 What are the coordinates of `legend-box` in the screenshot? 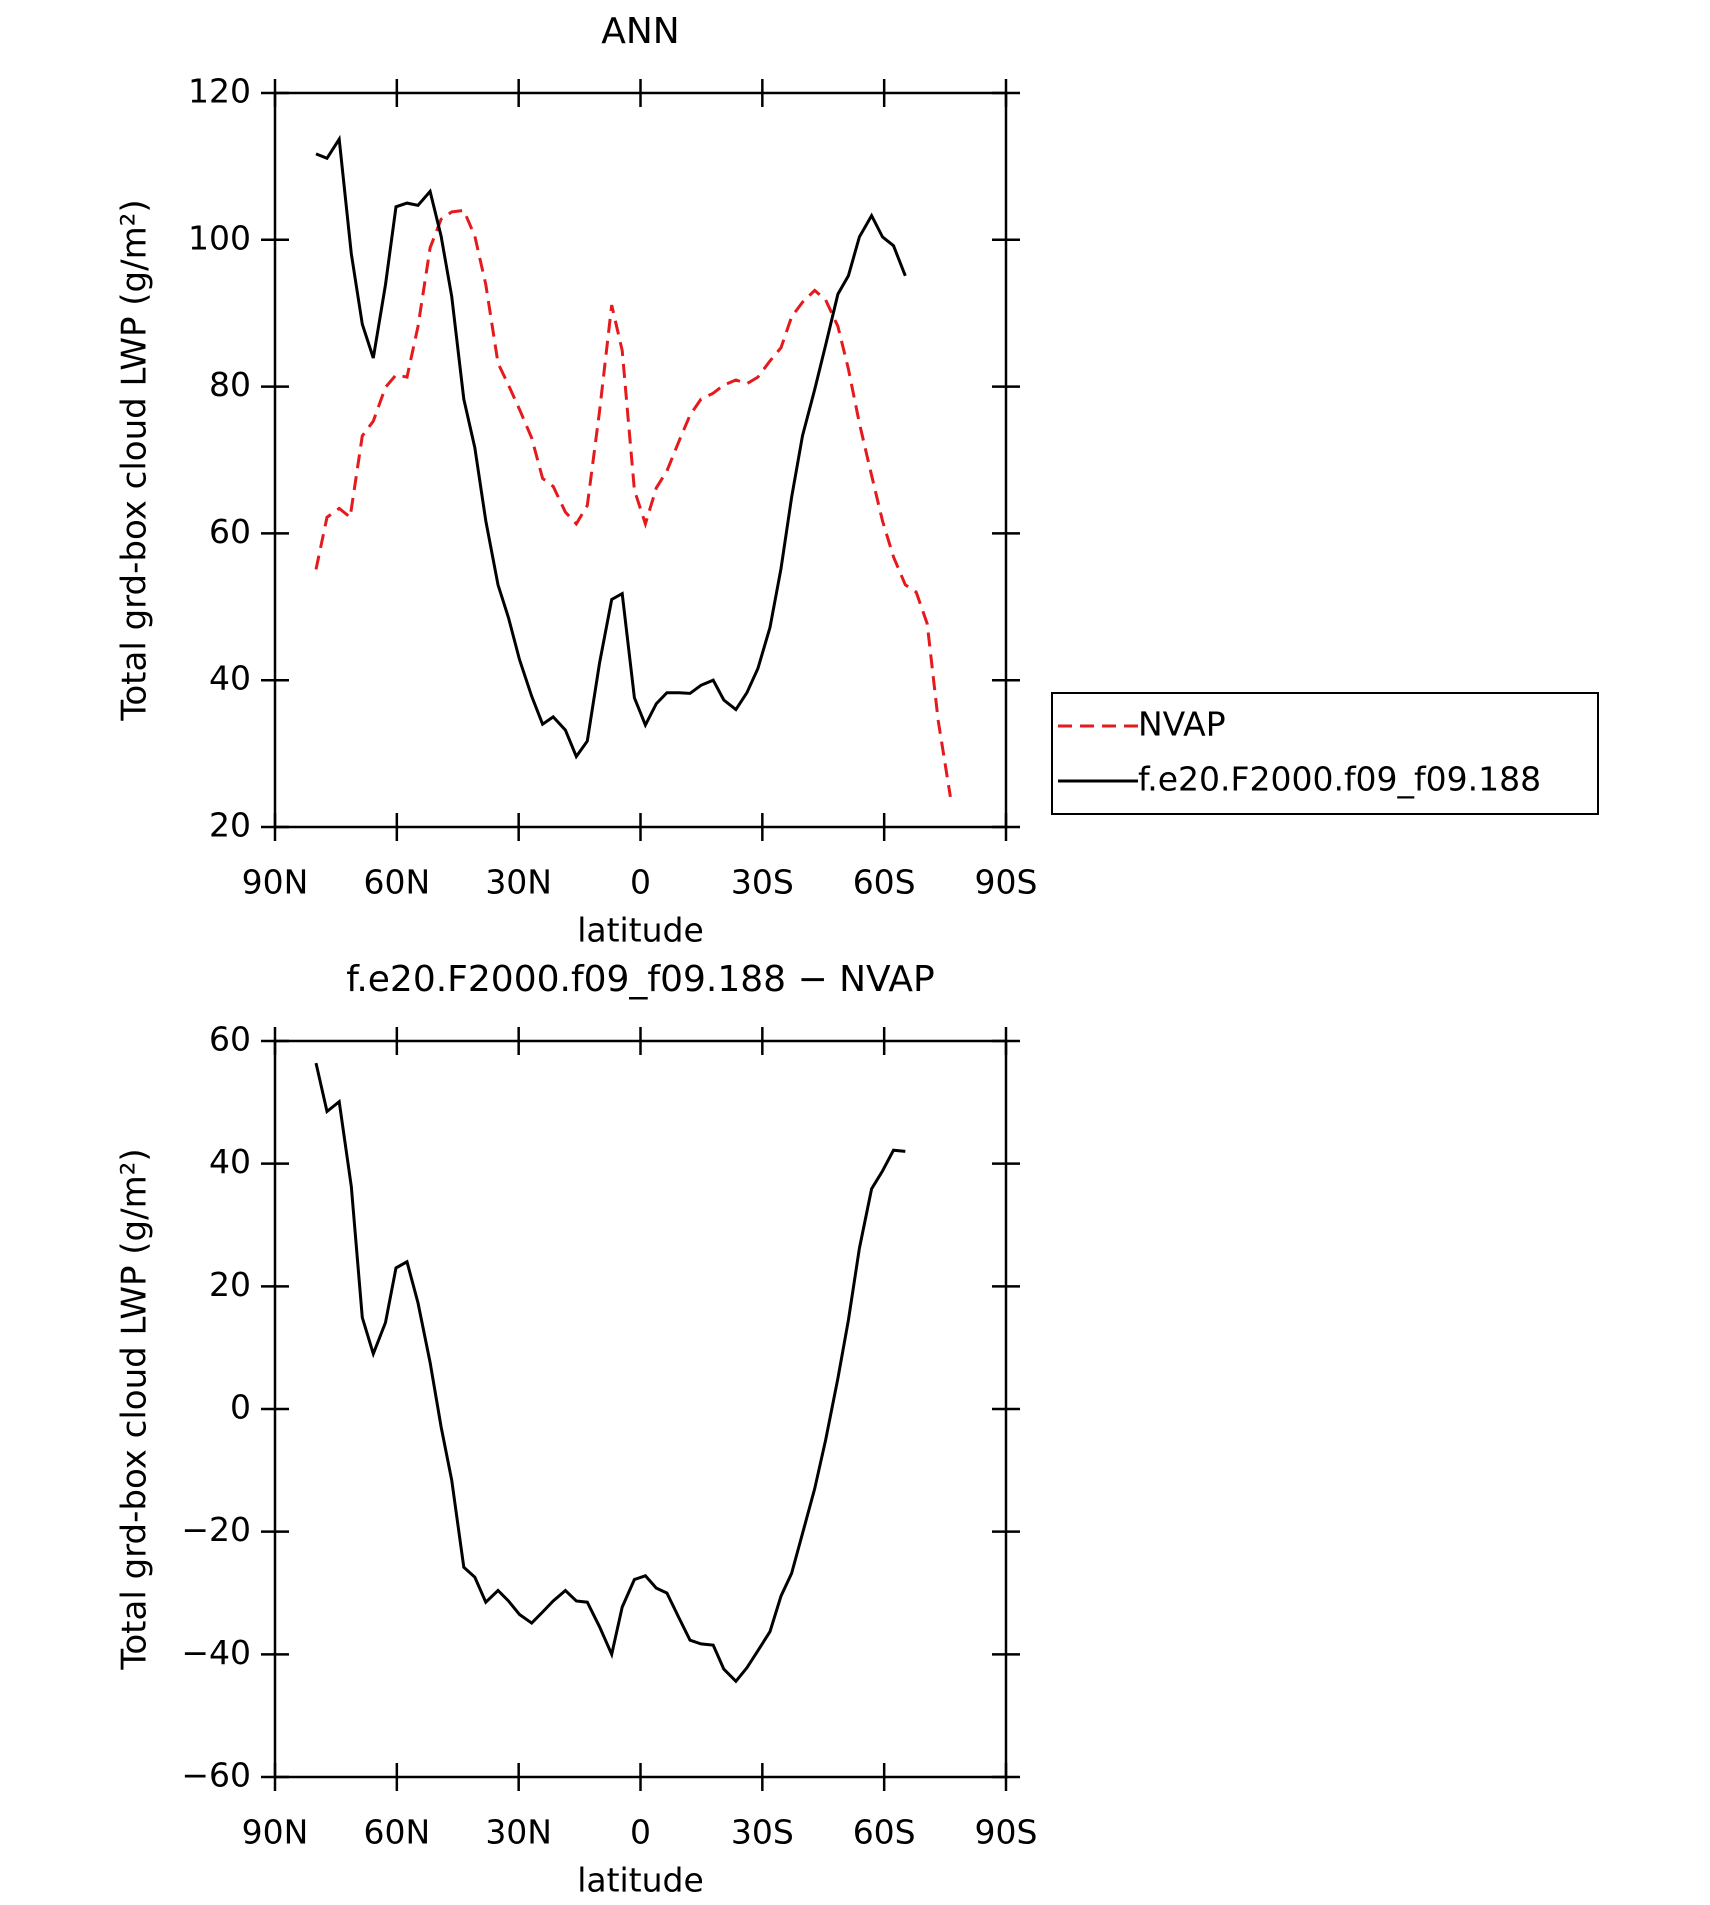 It's located at (1325, 753).